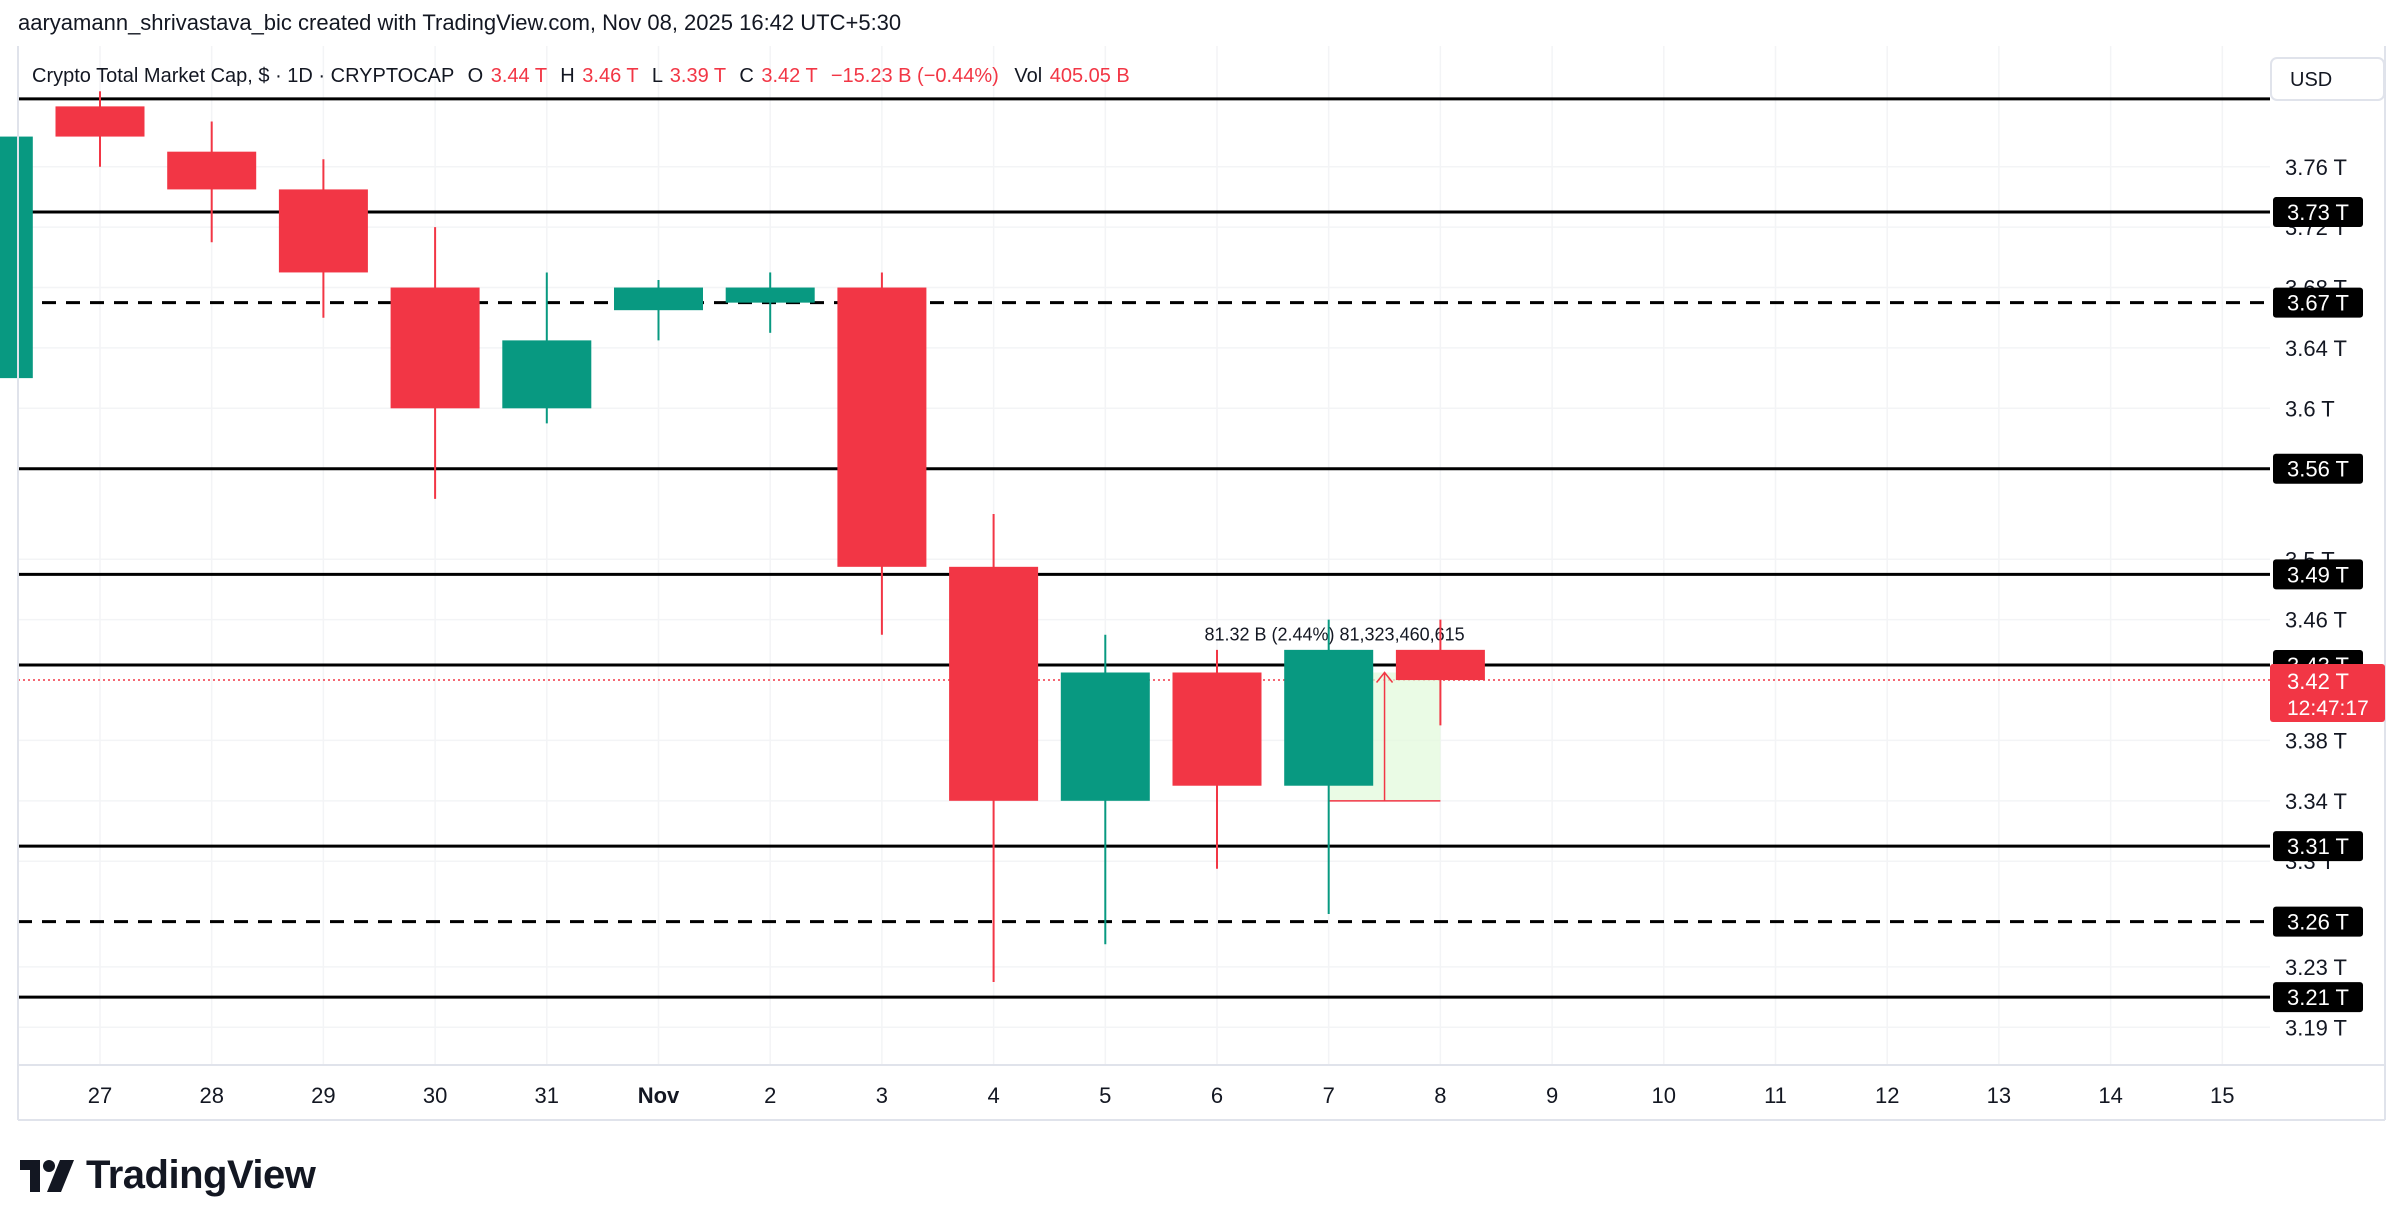  Describe the element at coordinates (476, 76) in the screenshot. I see `legend-open-label: O` at that location.